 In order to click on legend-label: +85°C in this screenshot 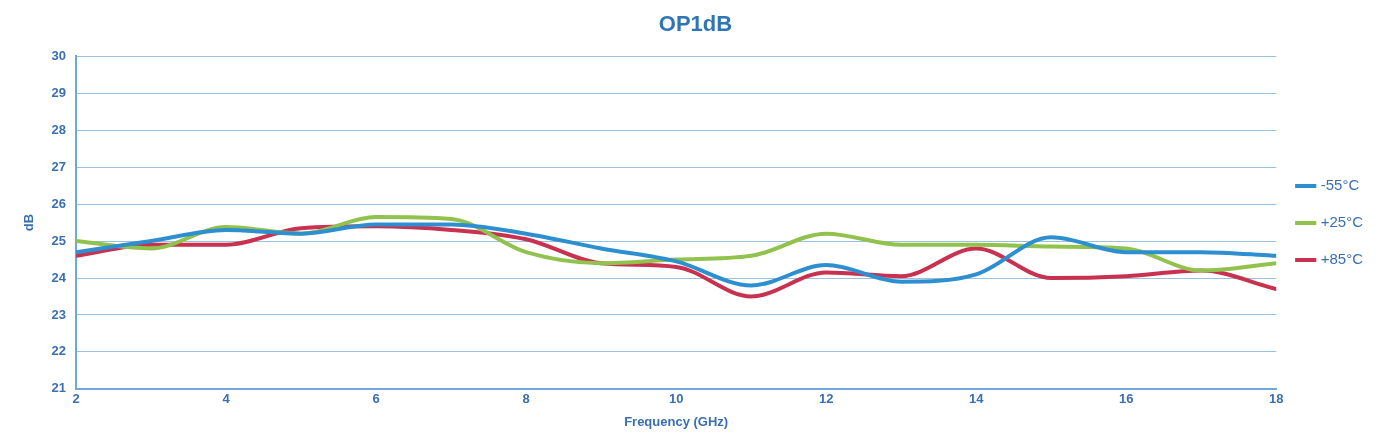, I will do `click(1342, 259)`.